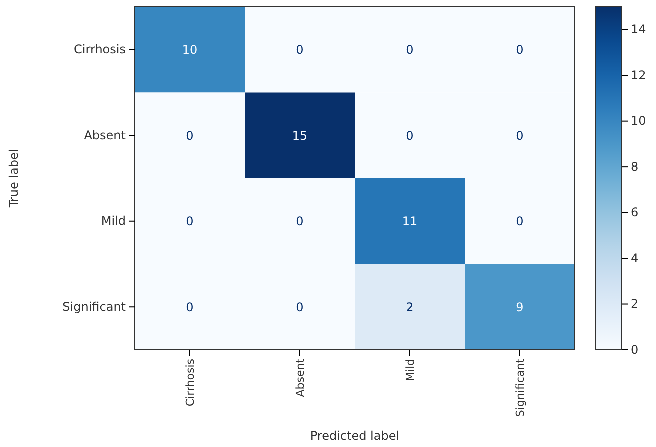 The width and height of the screenshot is (656, 447). I want to click on color-bar-label: 0, so click(635, 349).